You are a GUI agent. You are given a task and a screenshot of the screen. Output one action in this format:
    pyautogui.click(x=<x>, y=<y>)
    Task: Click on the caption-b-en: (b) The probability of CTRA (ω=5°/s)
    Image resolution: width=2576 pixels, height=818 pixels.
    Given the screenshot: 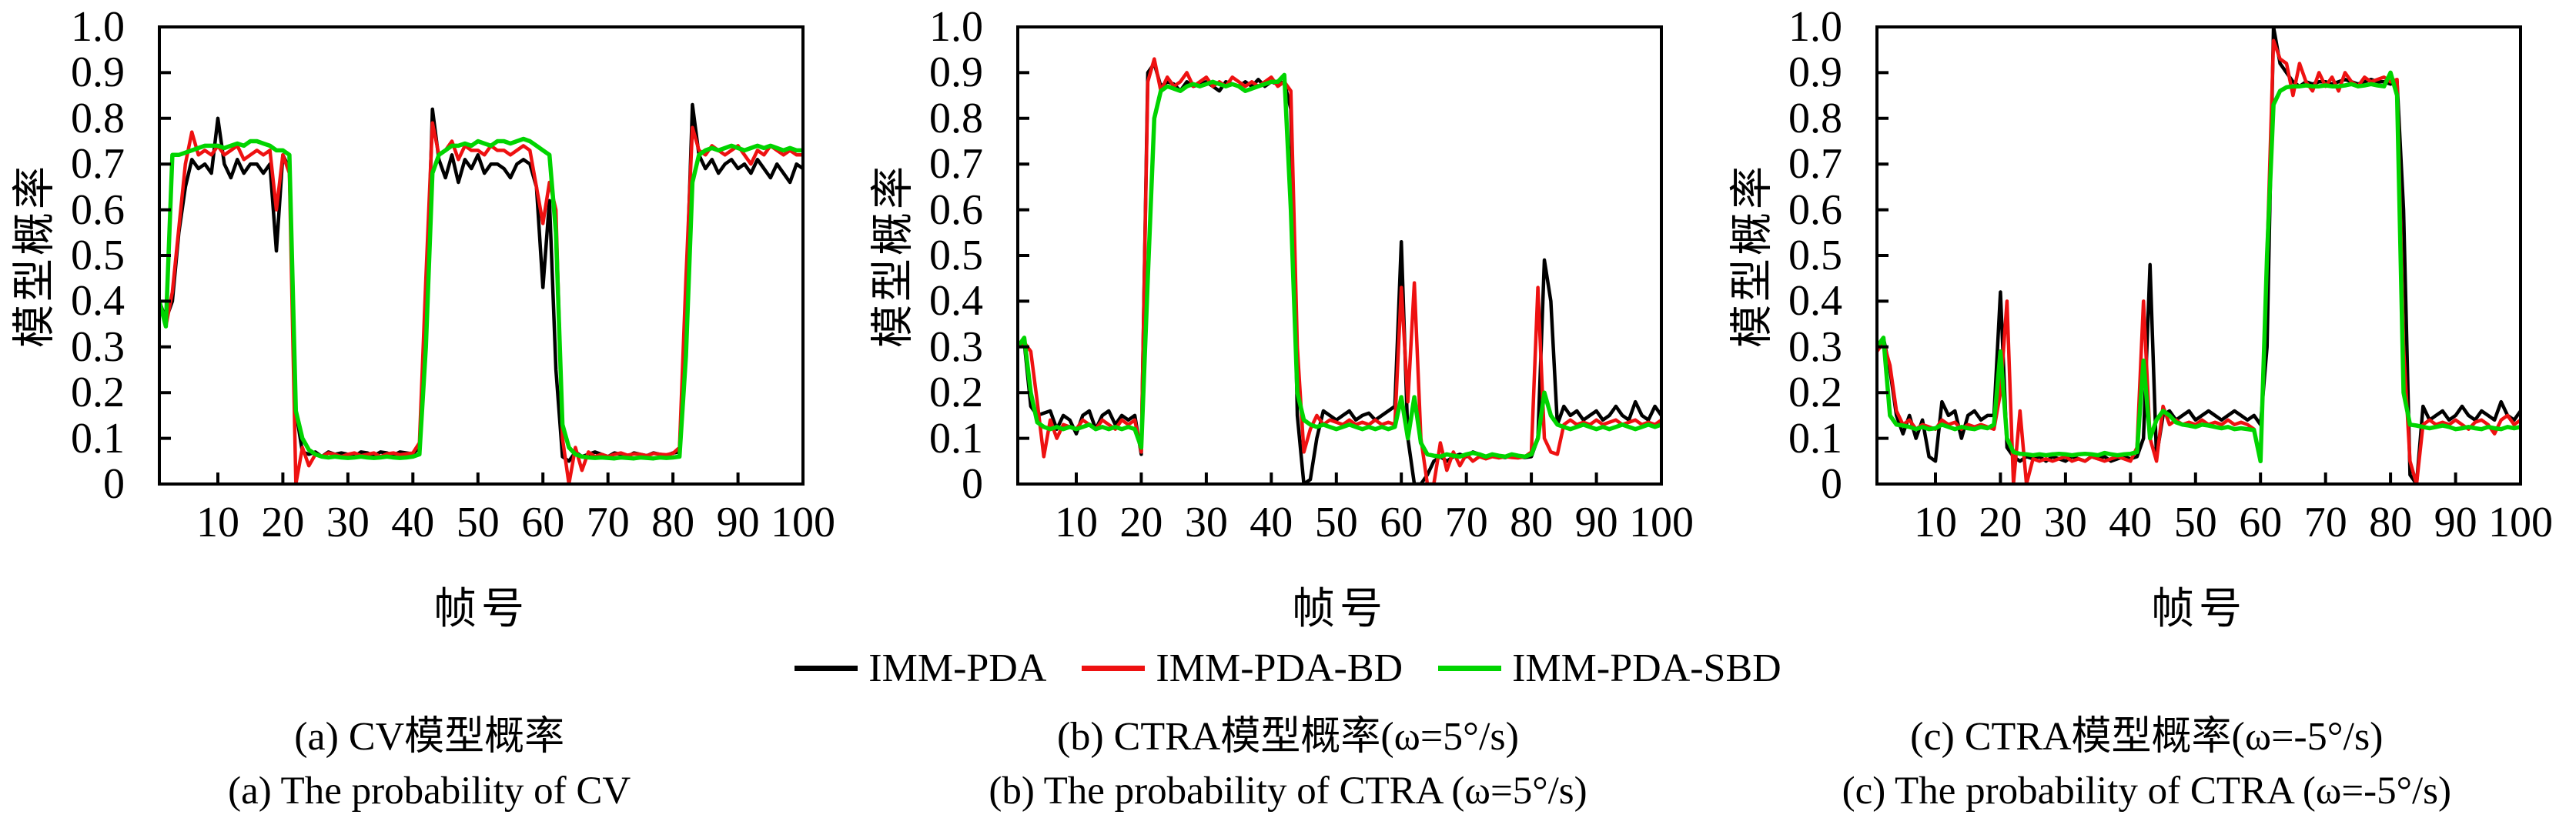 What is the action you would take?
    pyautogui.click(x=1288, y=792)
    